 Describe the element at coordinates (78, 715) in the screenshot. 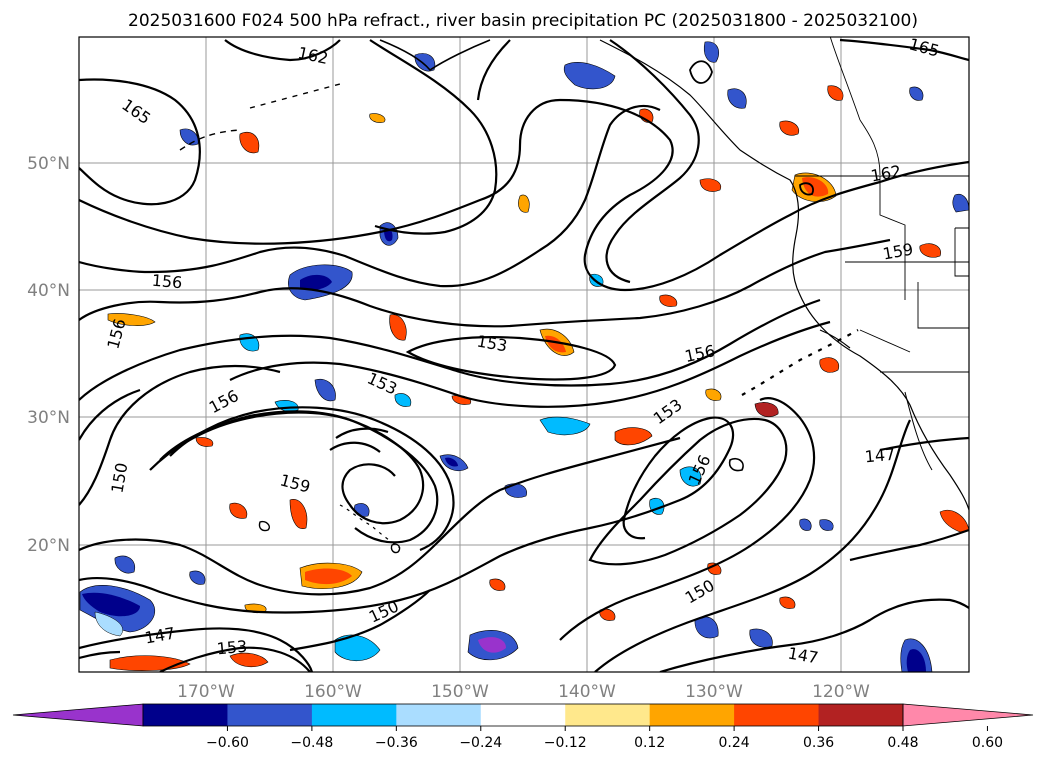

I see `colorbar-extend-low` at that location.